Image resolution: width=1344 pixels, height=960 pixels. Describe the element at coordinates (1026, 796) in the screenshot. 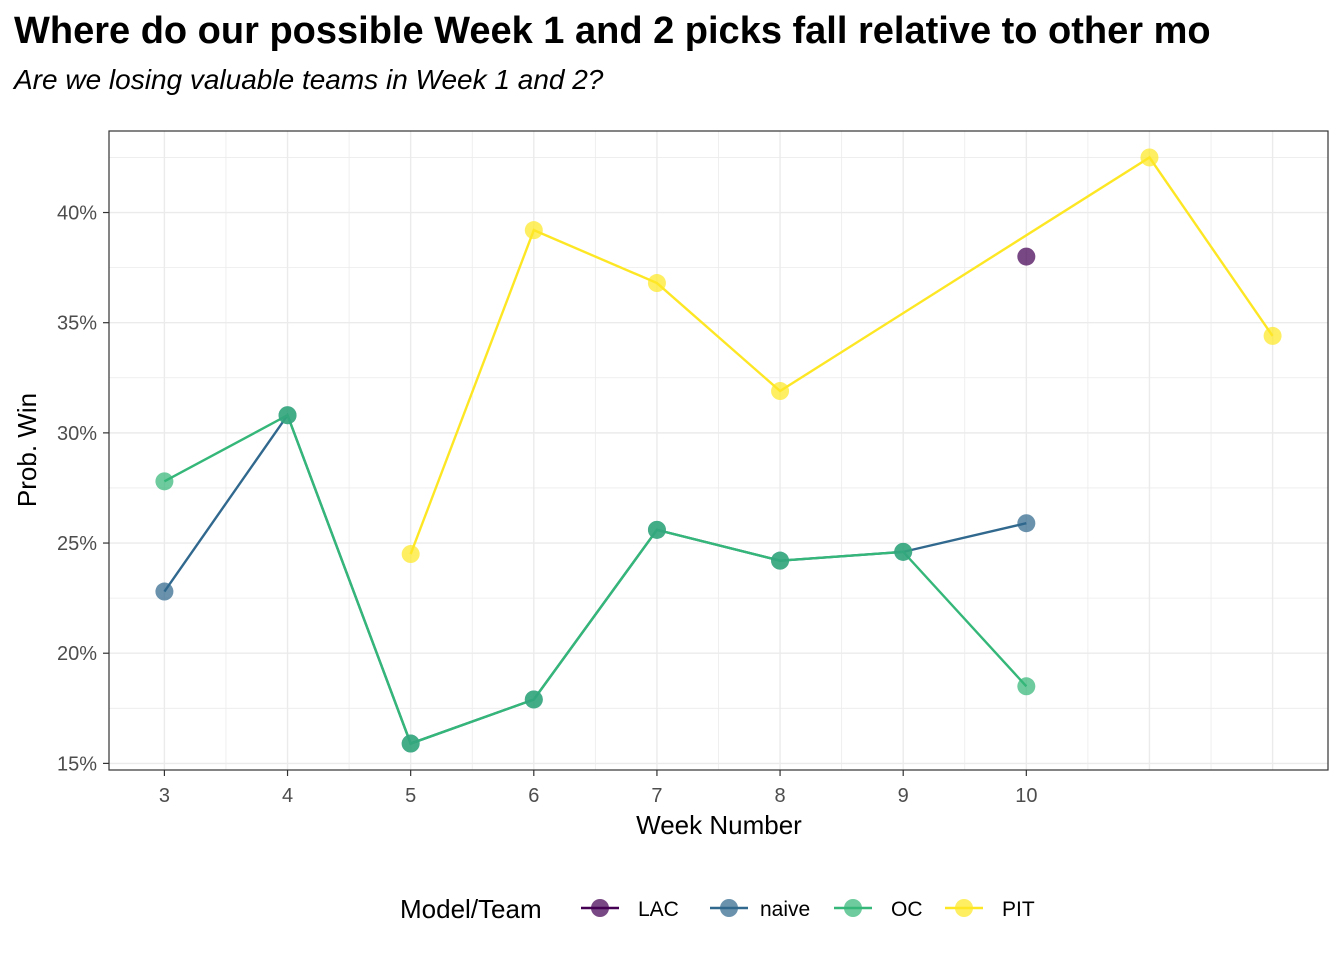

I see `x-tick-label: 10` at that location.